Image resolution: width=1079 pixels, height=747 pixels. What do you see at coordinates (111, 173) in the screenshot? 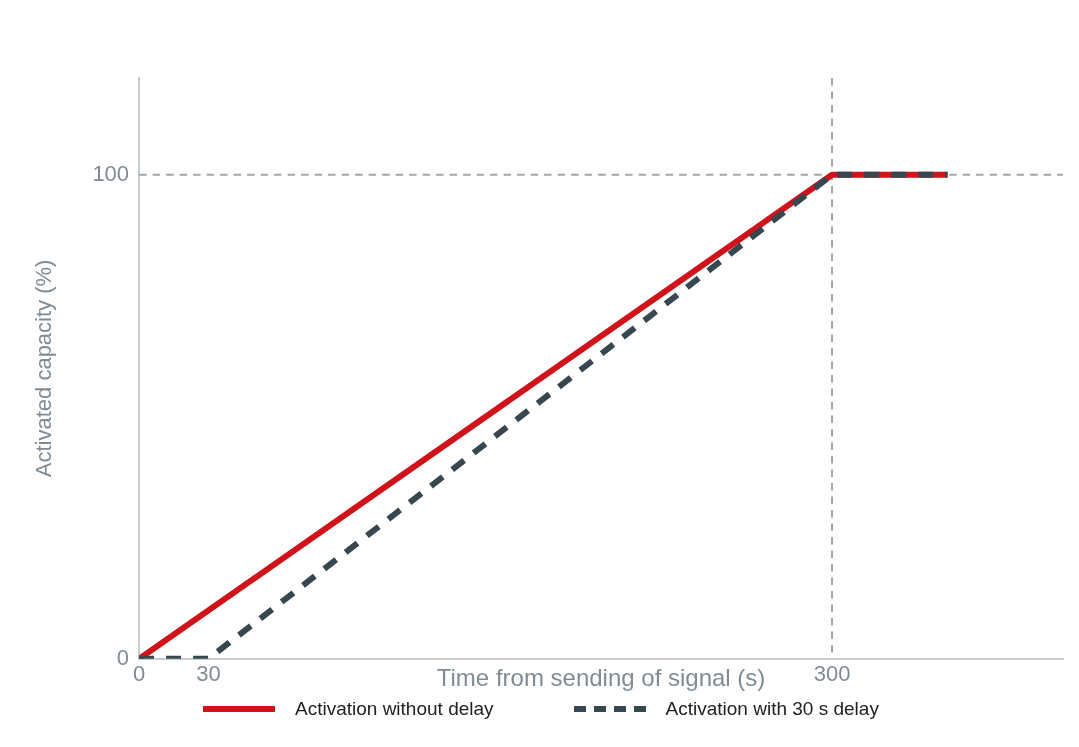
I see `y-tick-label: 100` at bounding box center [111, 173].